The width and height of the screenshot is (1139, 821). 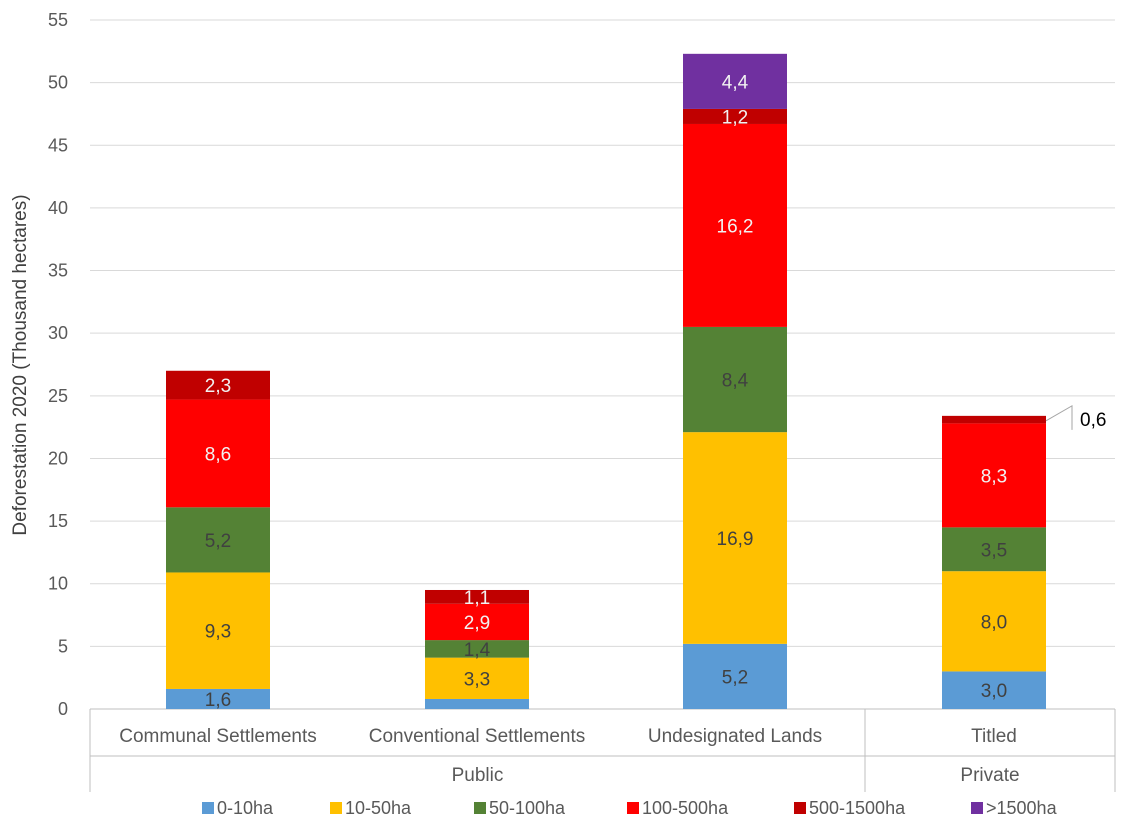 What do you see at coordinates (58, 584) in the screenshot?
I see `y-tick-label: 10` at bounding box center [58, 584].